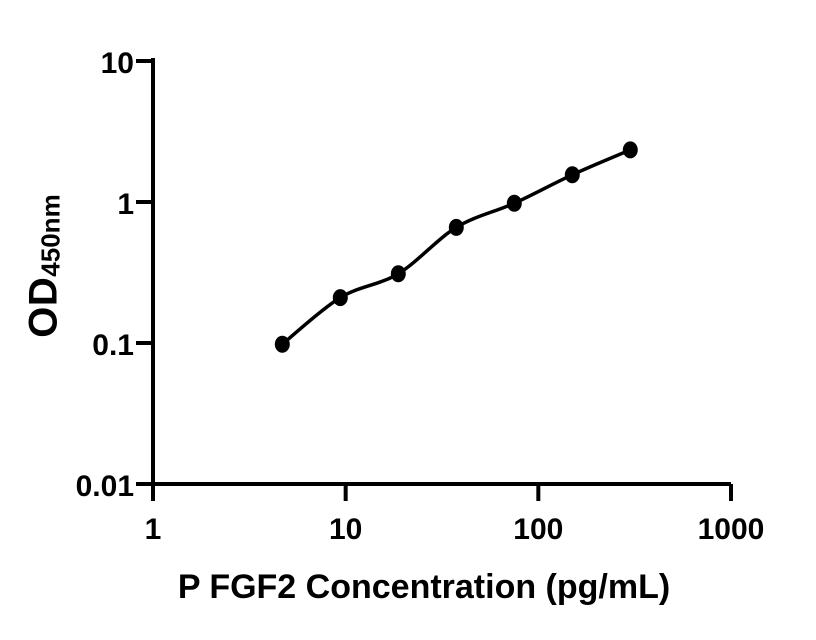 This screenshot has height=640, width=816. Describe the element at coordinates (113, 345) in the screenshot. I see `y-tick-label: 0.1` at that location.